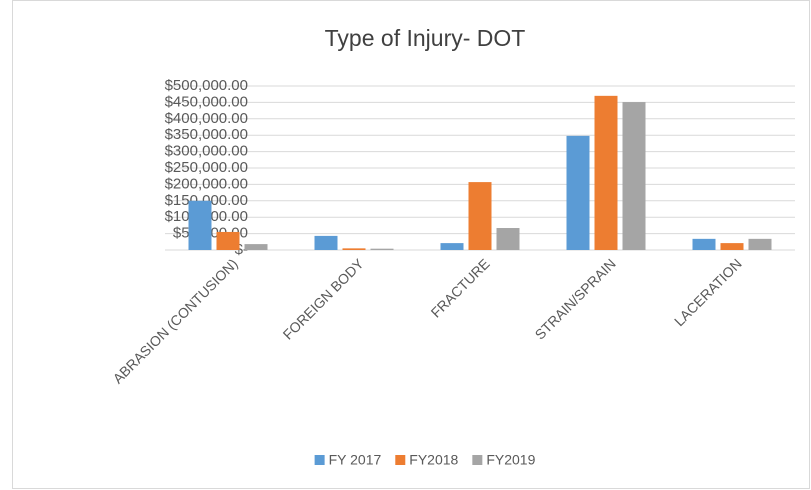 The width and height of the screenshot is (811, 490). What do you see at coordinates (206, 118) in the screenshot?
I see `y-tick-label: $400,000.00` at bounding box center [206, 118].